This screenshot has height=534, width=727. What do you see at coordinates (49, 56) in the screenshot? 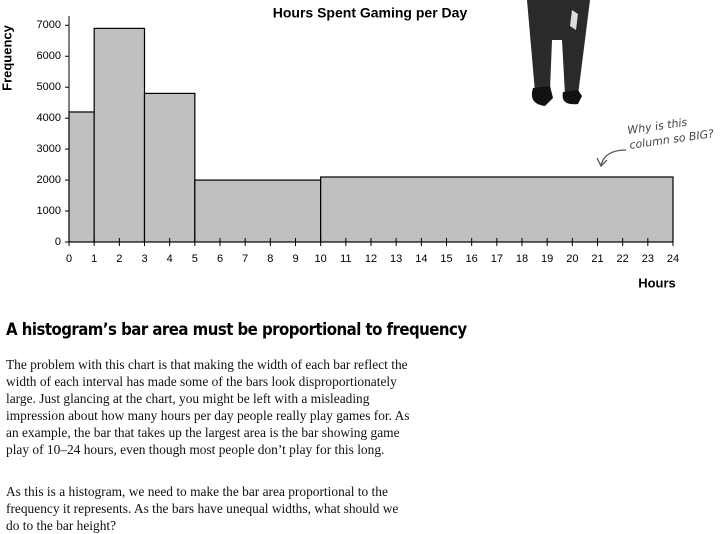
I see `y-tick-label: 6000` at bounding box center [49, 56].